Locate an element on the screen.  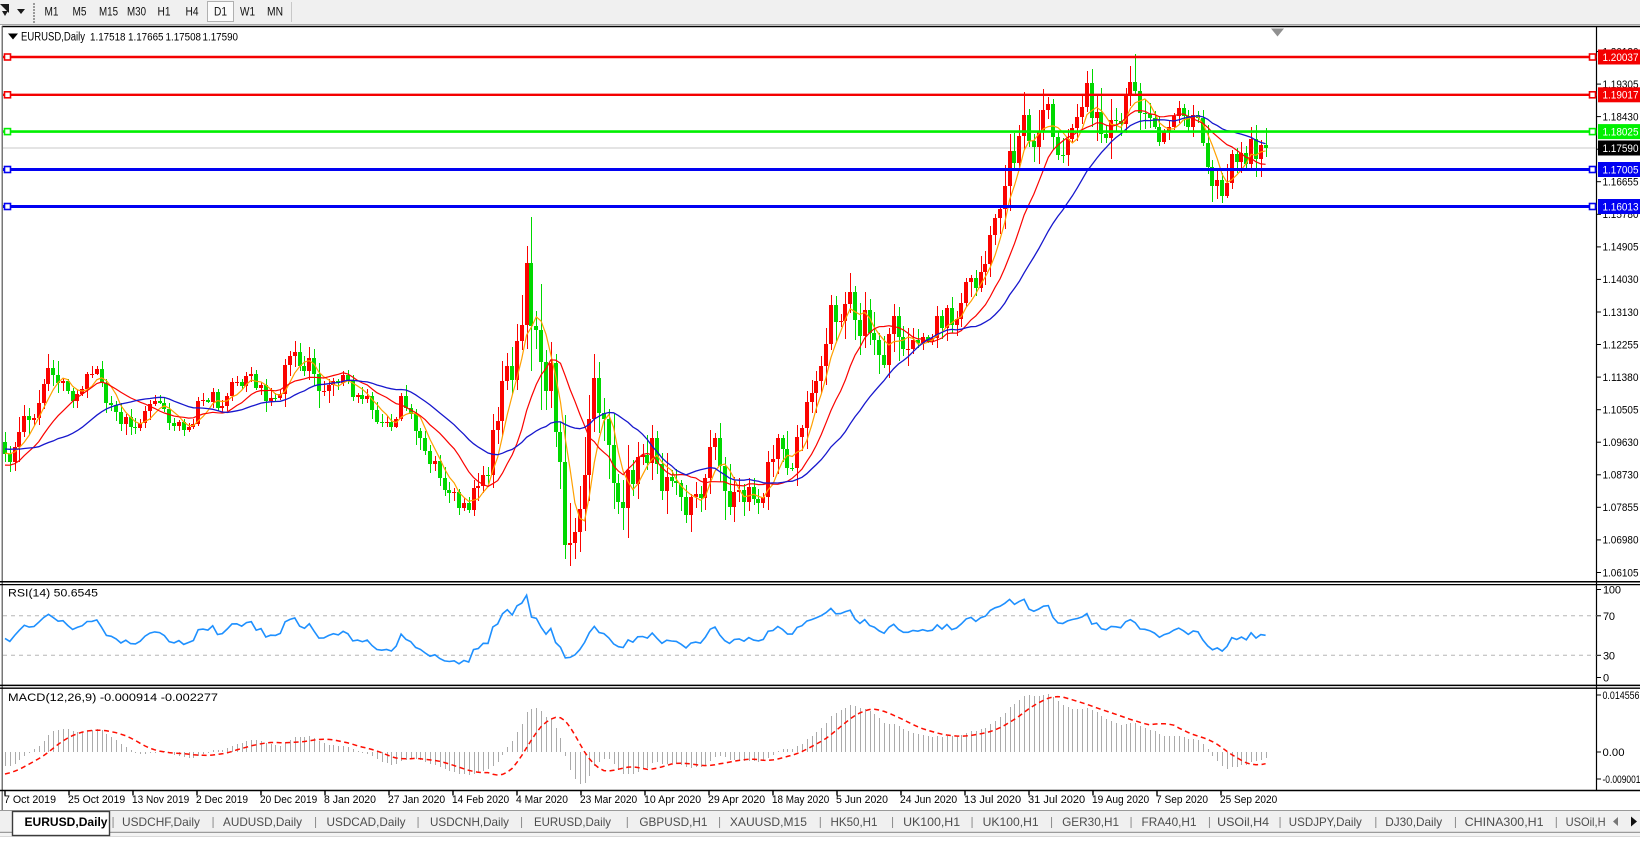
svg-text: 23 Mar 2020 is located at coordinates (608, 800).